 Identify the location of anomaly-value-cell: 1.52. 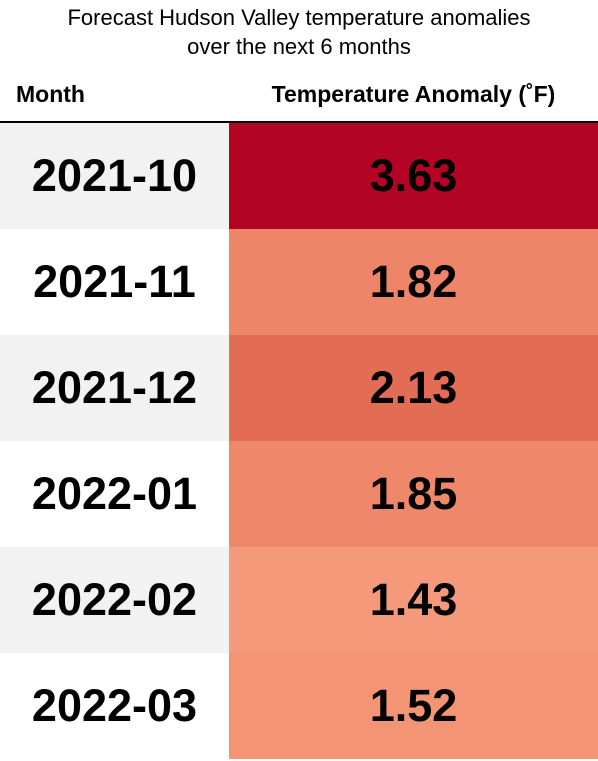
(413, 706).